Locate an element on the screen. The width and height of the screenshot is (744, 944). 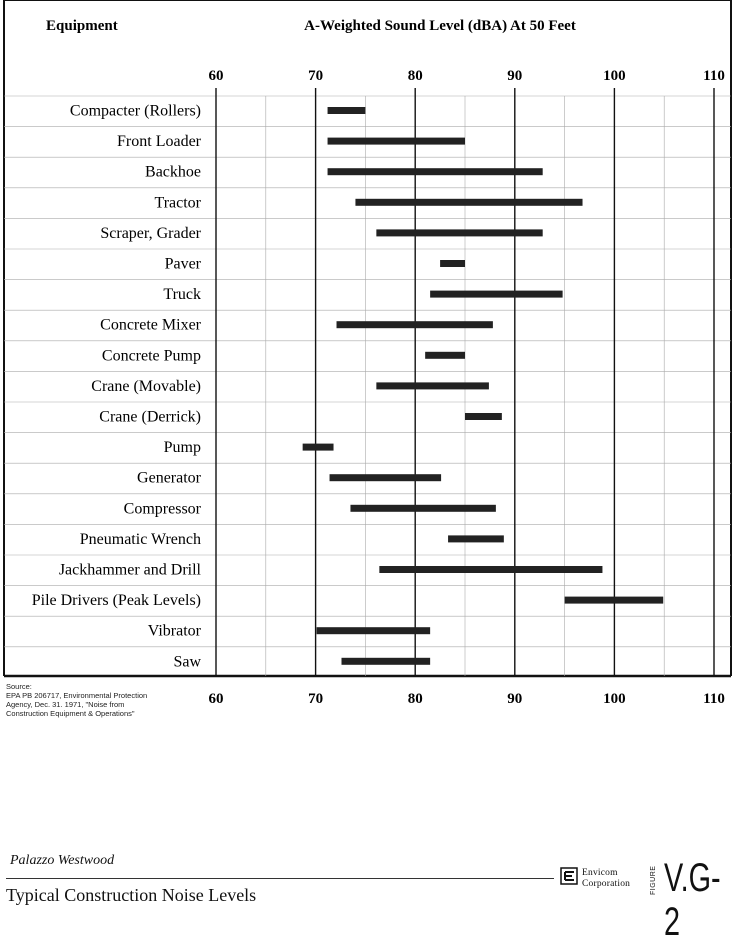
category-label: Backhoe is located at coordinates (173, 172).